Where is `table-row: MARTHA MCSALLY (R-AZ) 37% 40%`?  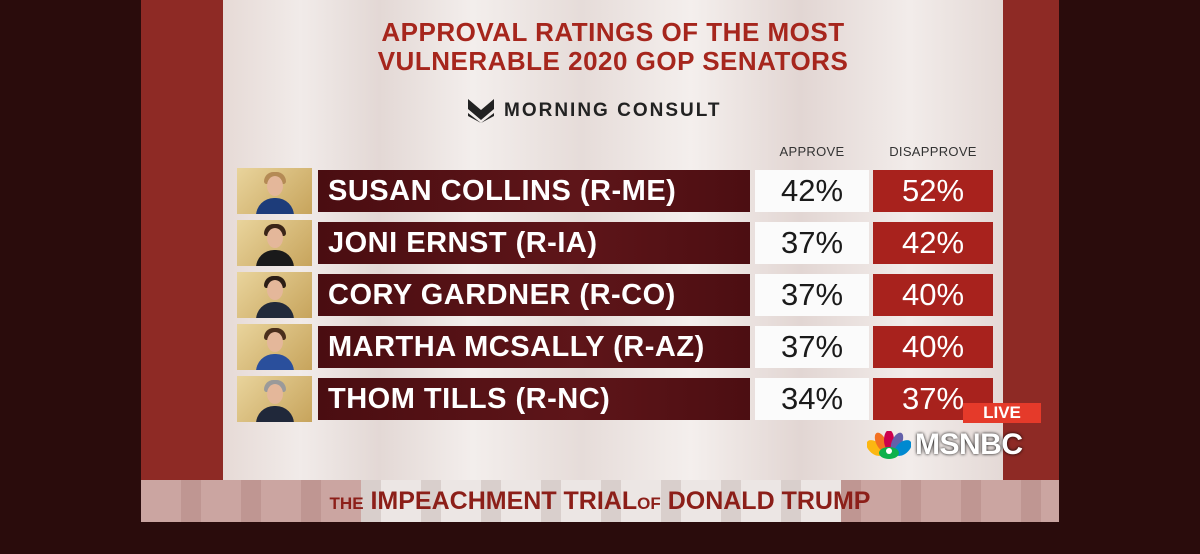
table-row: MARTHA MCSALLY (R-AZ) 37% 40% is located at coordinates (617, 347).